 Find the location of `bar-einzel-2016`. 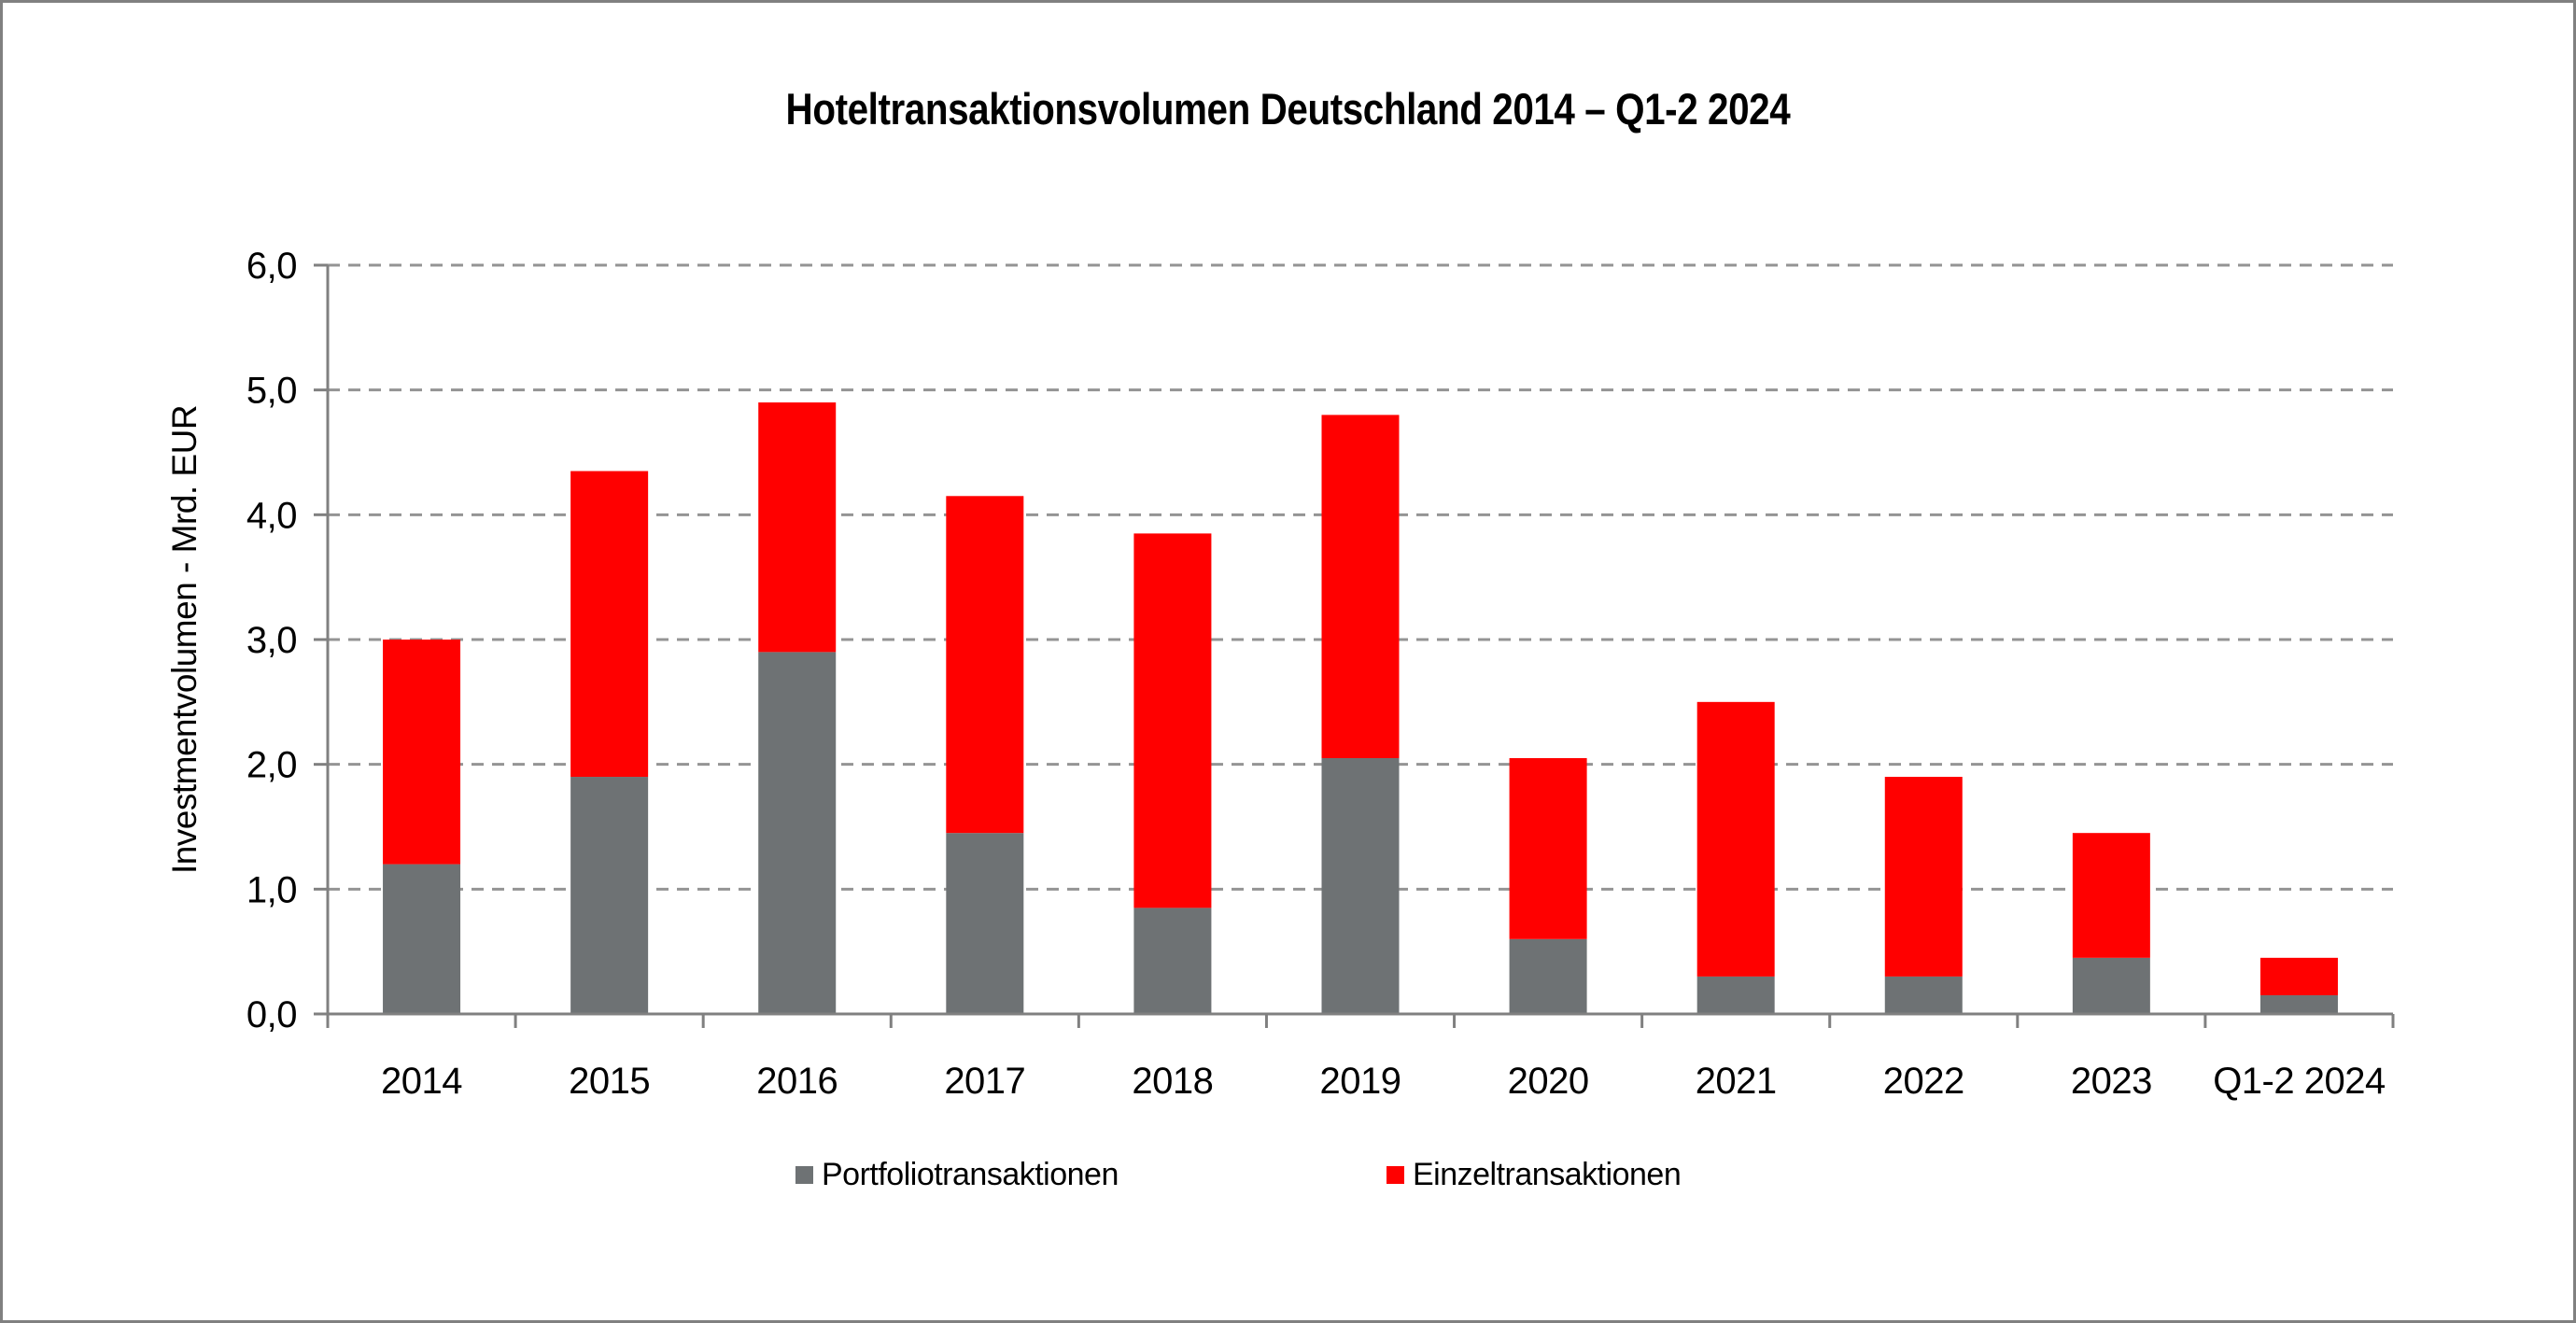

bar-einzel-2016 is located at coordinates (797, 527).